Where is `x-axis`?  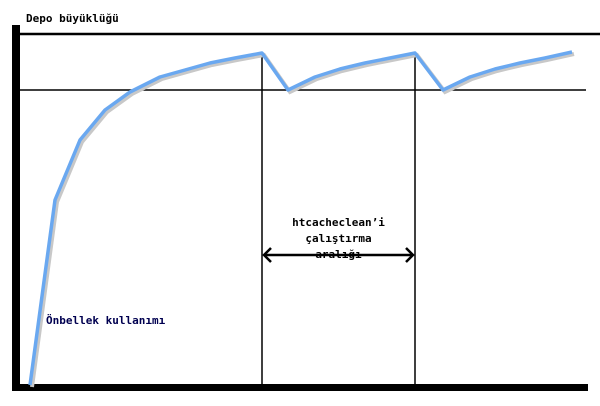
x-axis is located at coordinates (300, 387).